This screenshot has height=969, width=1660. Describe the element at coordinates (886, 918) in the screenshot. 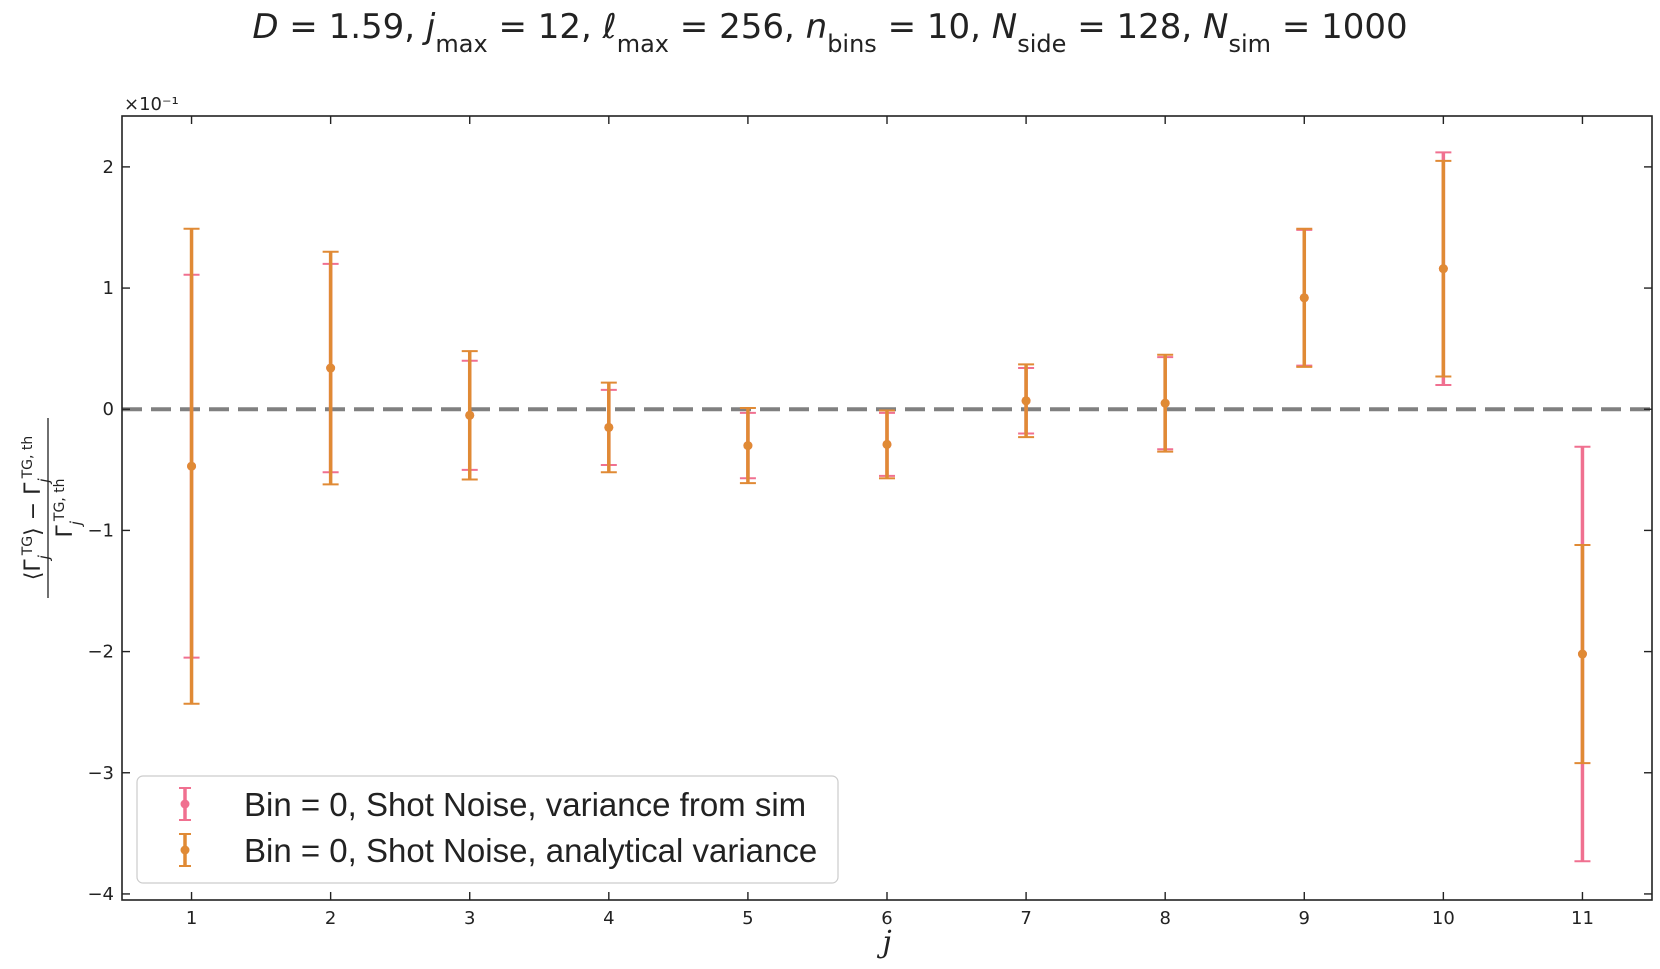

I see `x-tick-label: 6` at that location.